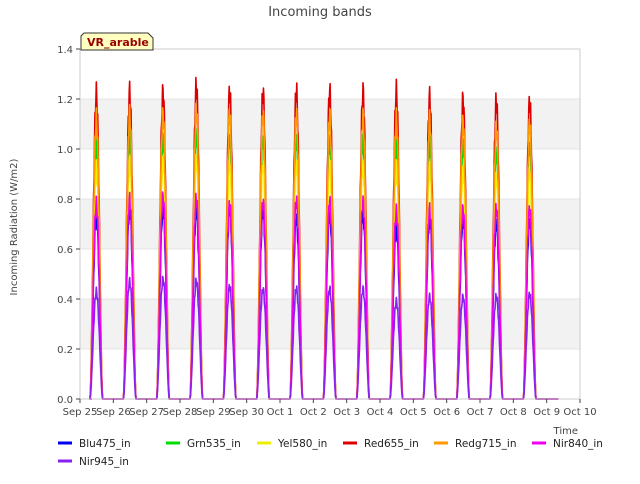  Describe the element at coordinates (65, 300) in the screenshot. I see `y-tick-label: 0.4` at that location.